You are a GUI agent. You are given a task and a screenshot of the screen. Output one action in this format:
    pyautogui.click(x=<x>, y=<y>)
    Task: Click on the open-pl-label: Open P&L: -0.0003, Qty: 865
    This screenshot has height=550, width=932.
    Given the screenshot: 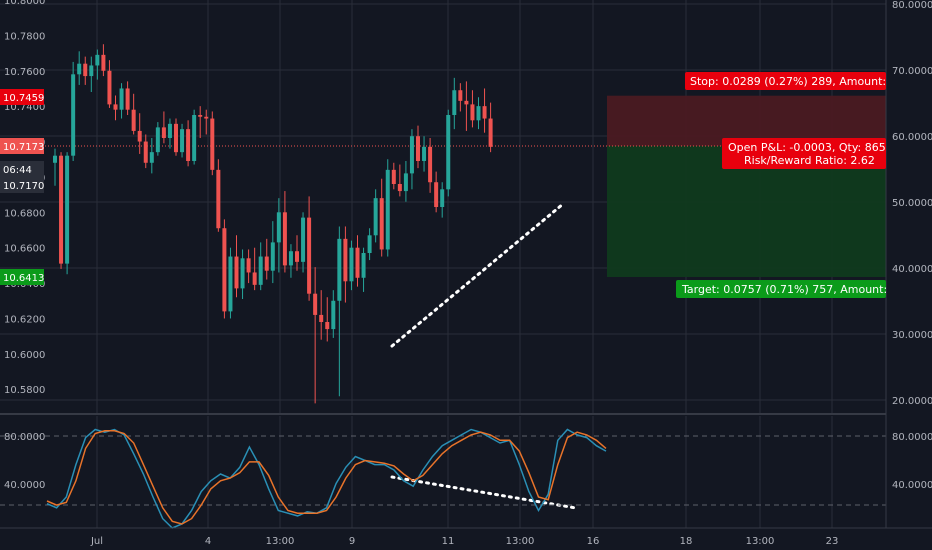 What is the action you would take?
    pyautogui.click(x=807, y=147)
    